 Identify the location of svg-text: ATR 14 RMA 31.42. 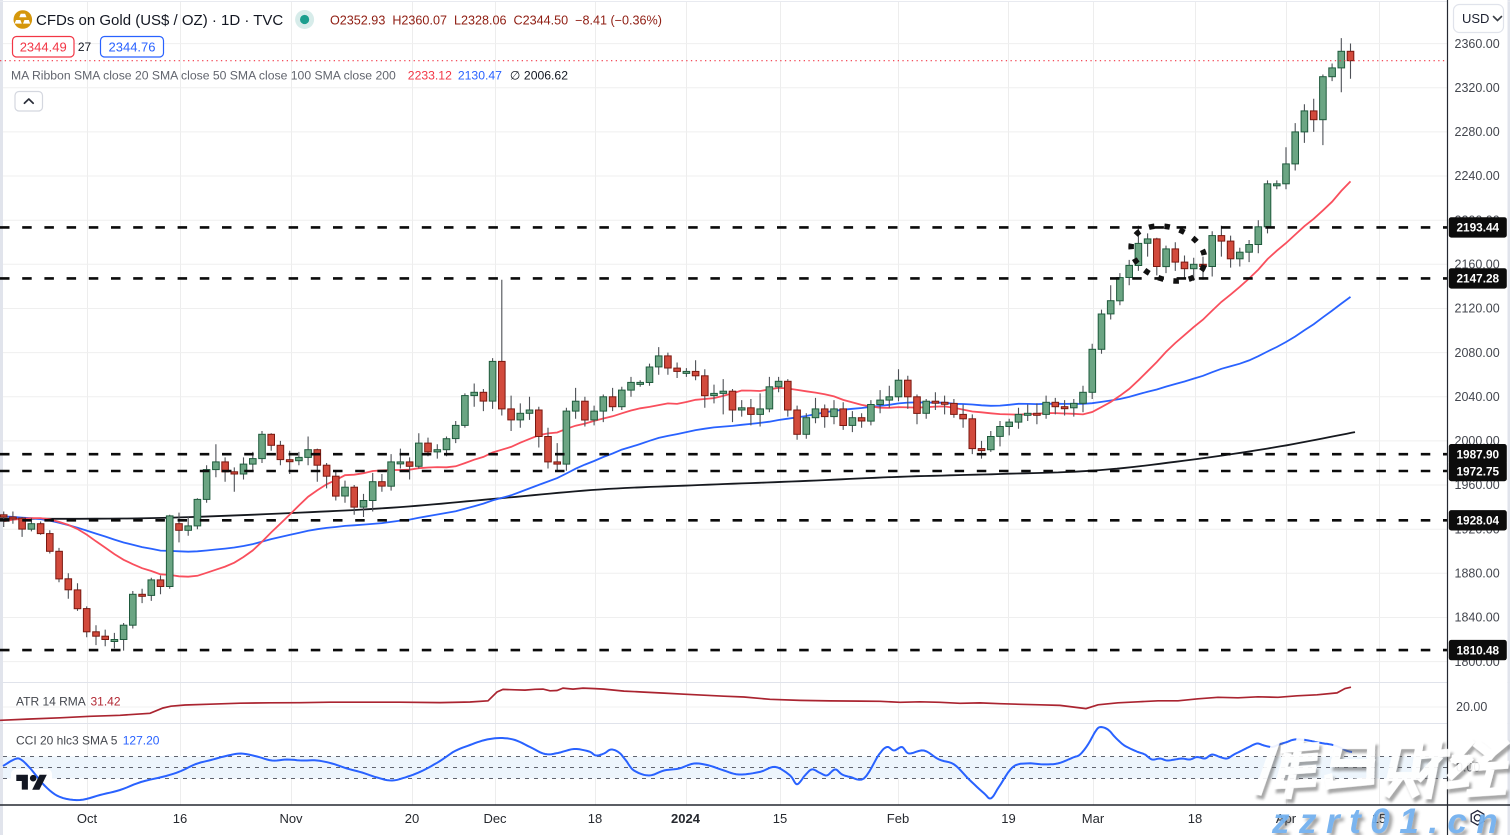
(68, 702).